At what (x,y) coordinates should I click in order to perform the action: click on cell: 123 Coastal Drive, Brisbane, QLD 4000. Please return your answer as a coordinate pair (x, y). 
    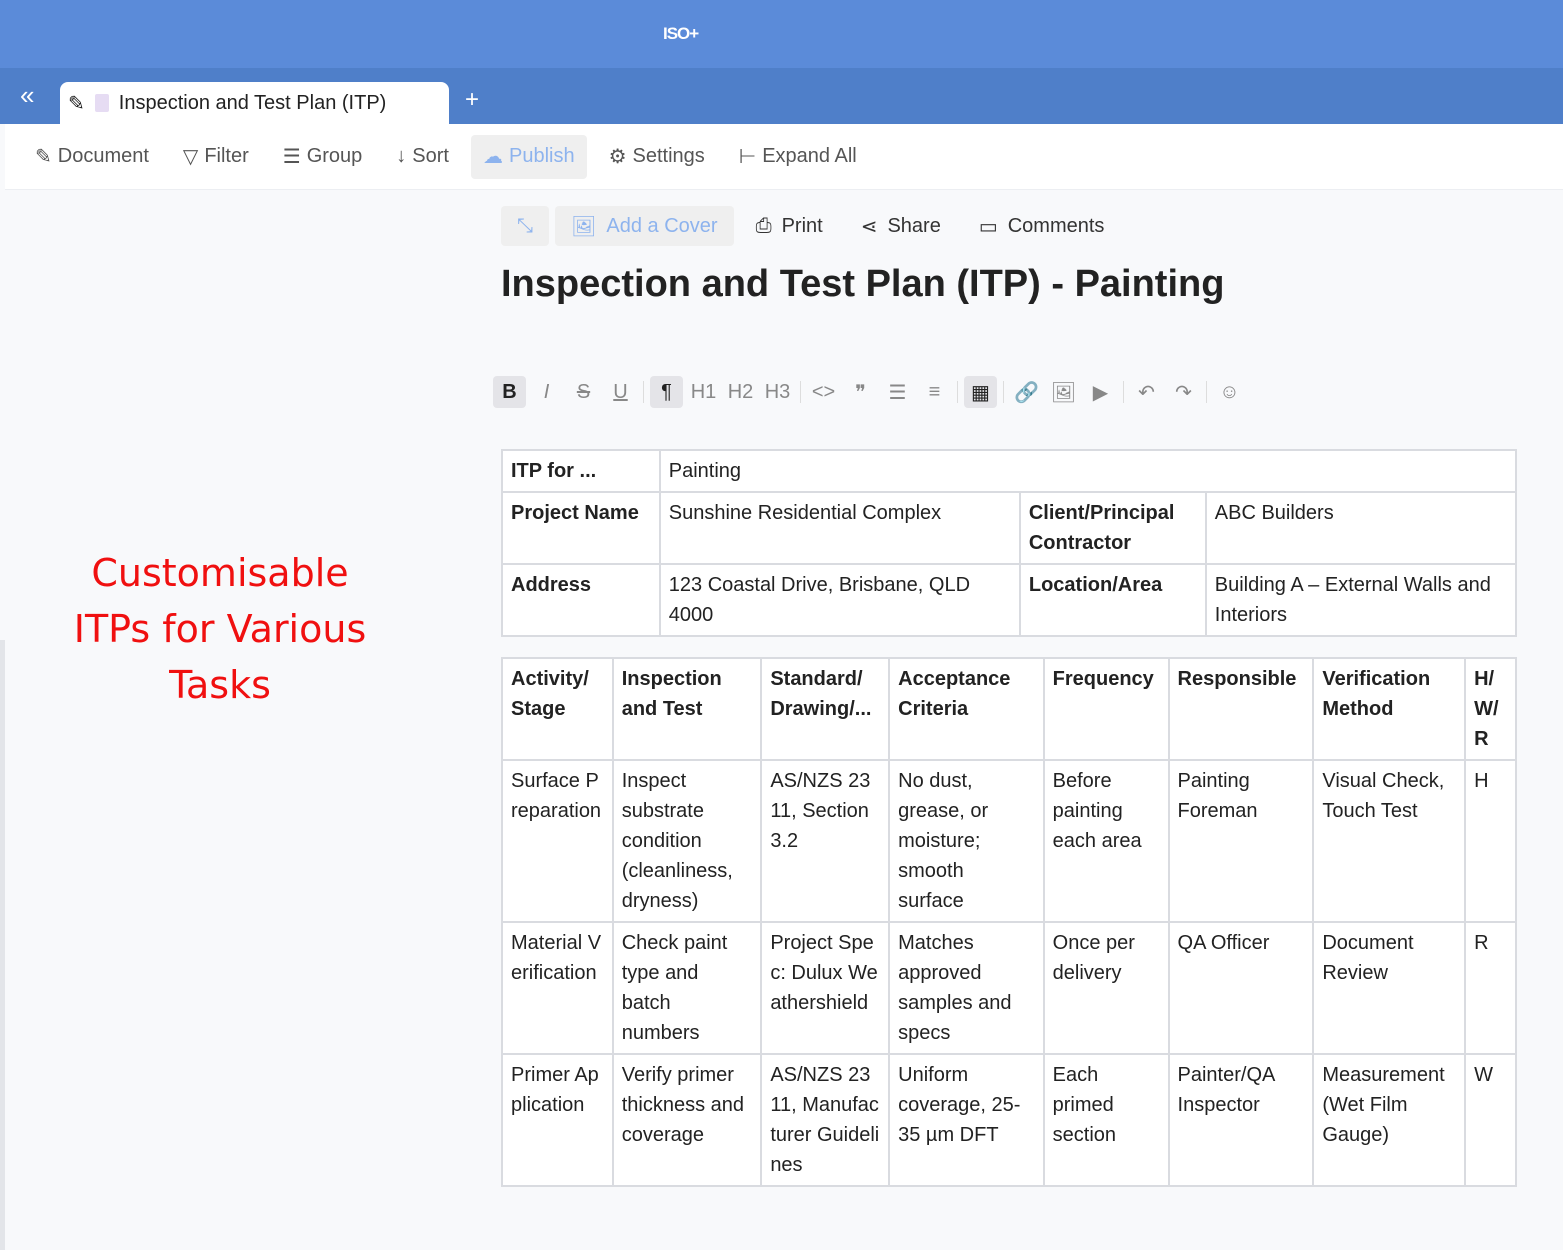
    Looking at the image, I should click on (839, 600).